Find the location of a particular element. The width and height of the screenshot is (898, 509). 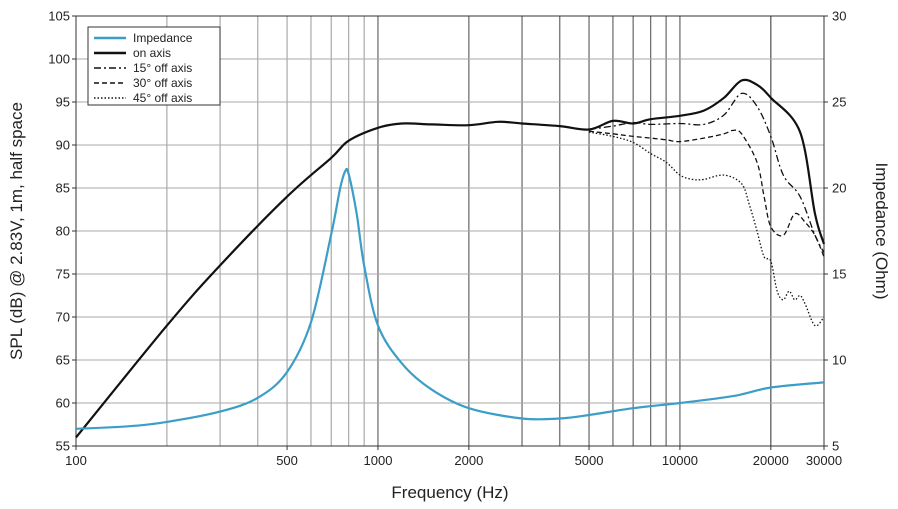

x-tick-label: 30000 is located at coordinates (824, 460).